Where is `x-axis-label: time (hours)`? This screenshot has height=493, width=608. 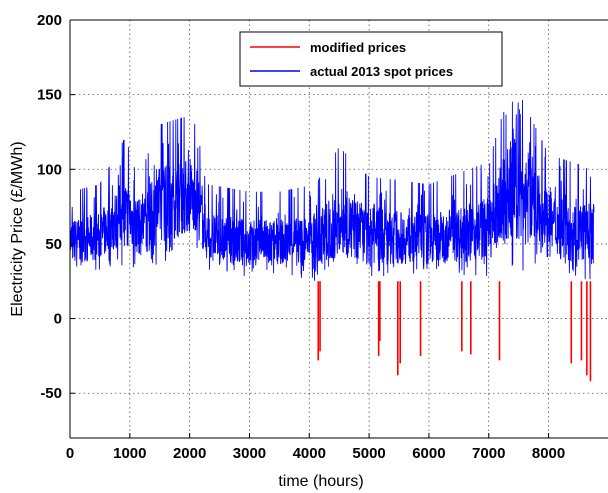
x-axis-label: time (hours) is located at coordinates (320, 481).